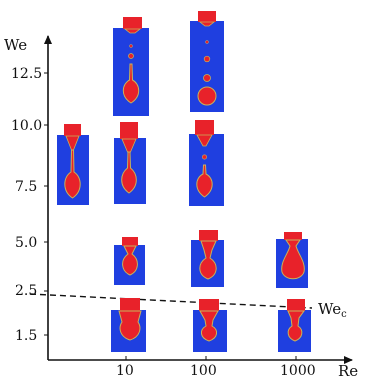 The width and height of the screenshot is (366, 379). I want to click on snapshot-re1000-we1.5, so click(294, 325).